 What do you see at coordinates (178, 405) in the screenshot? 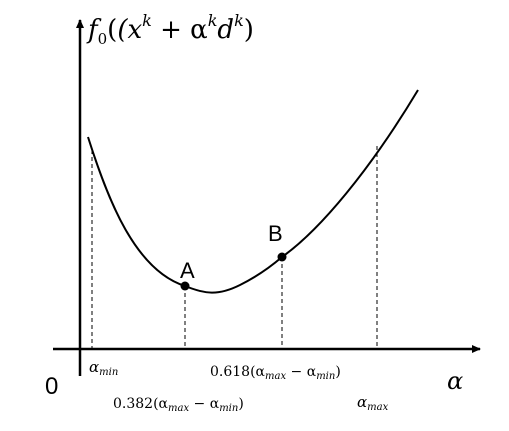
I see `tick-label-a-position: 0.382(αmax − αmin)` at bounding box center [178, 405].